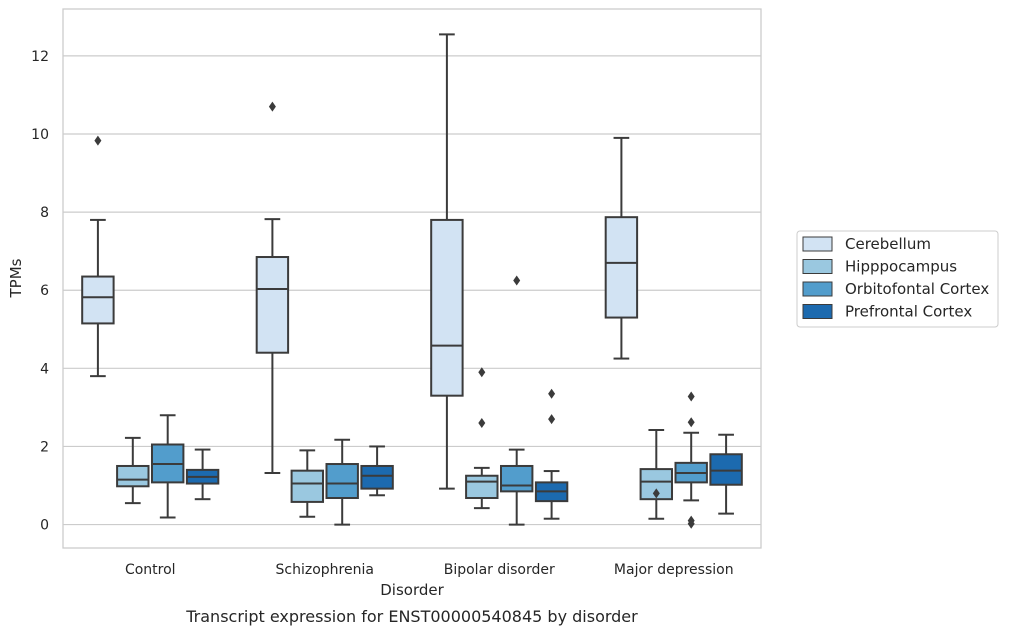 This screenshot has height=634, width=1009. Describe the element at coordinates (40, 135) in the screenshot. I see `y-tick-label: 10` at that location.